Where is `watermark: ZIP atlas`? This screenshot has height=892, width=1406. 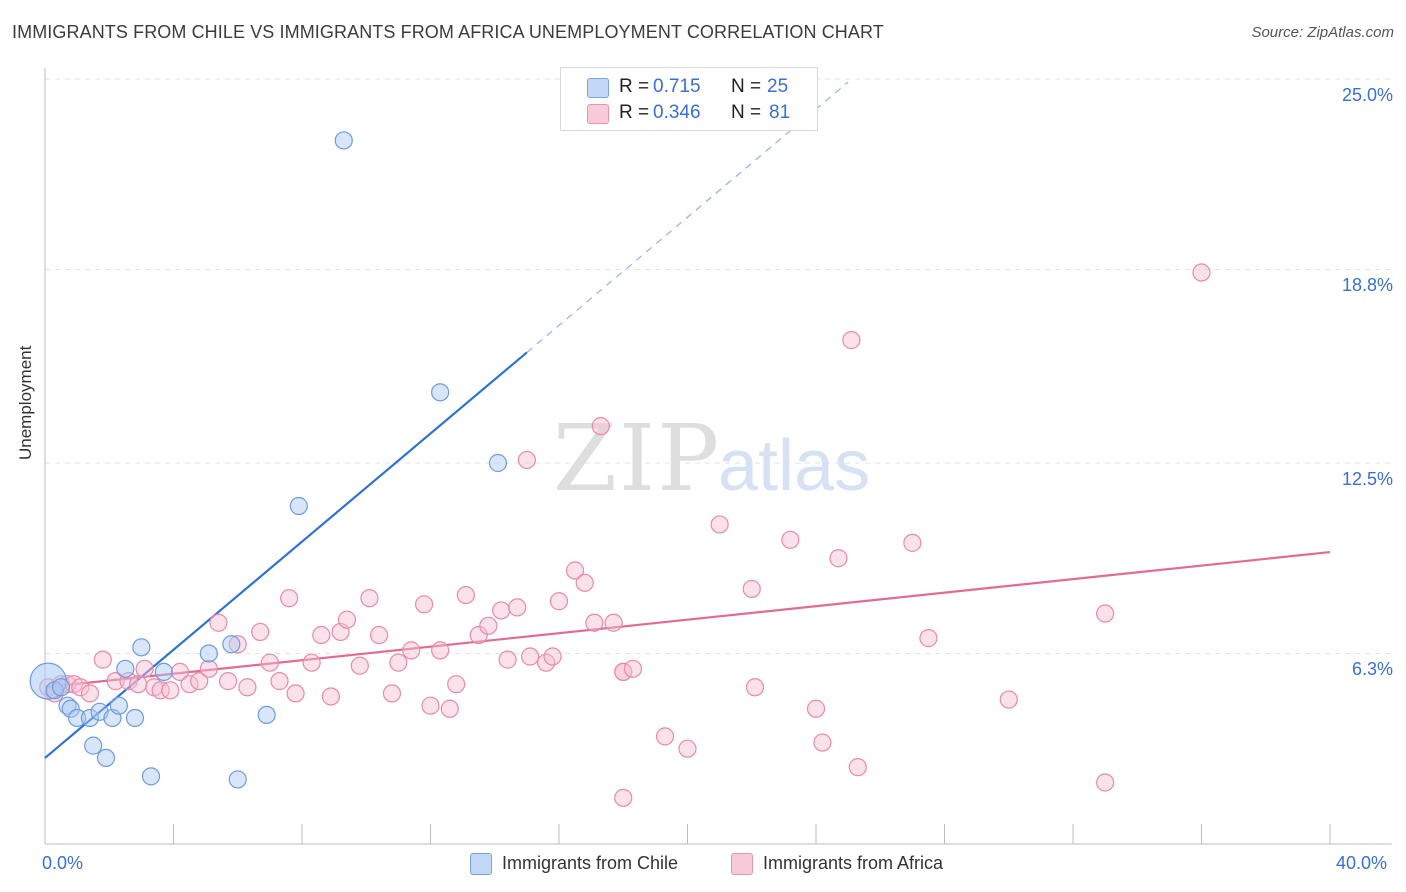
watermark: ZIP atlas is located at coordinates (711, 458).